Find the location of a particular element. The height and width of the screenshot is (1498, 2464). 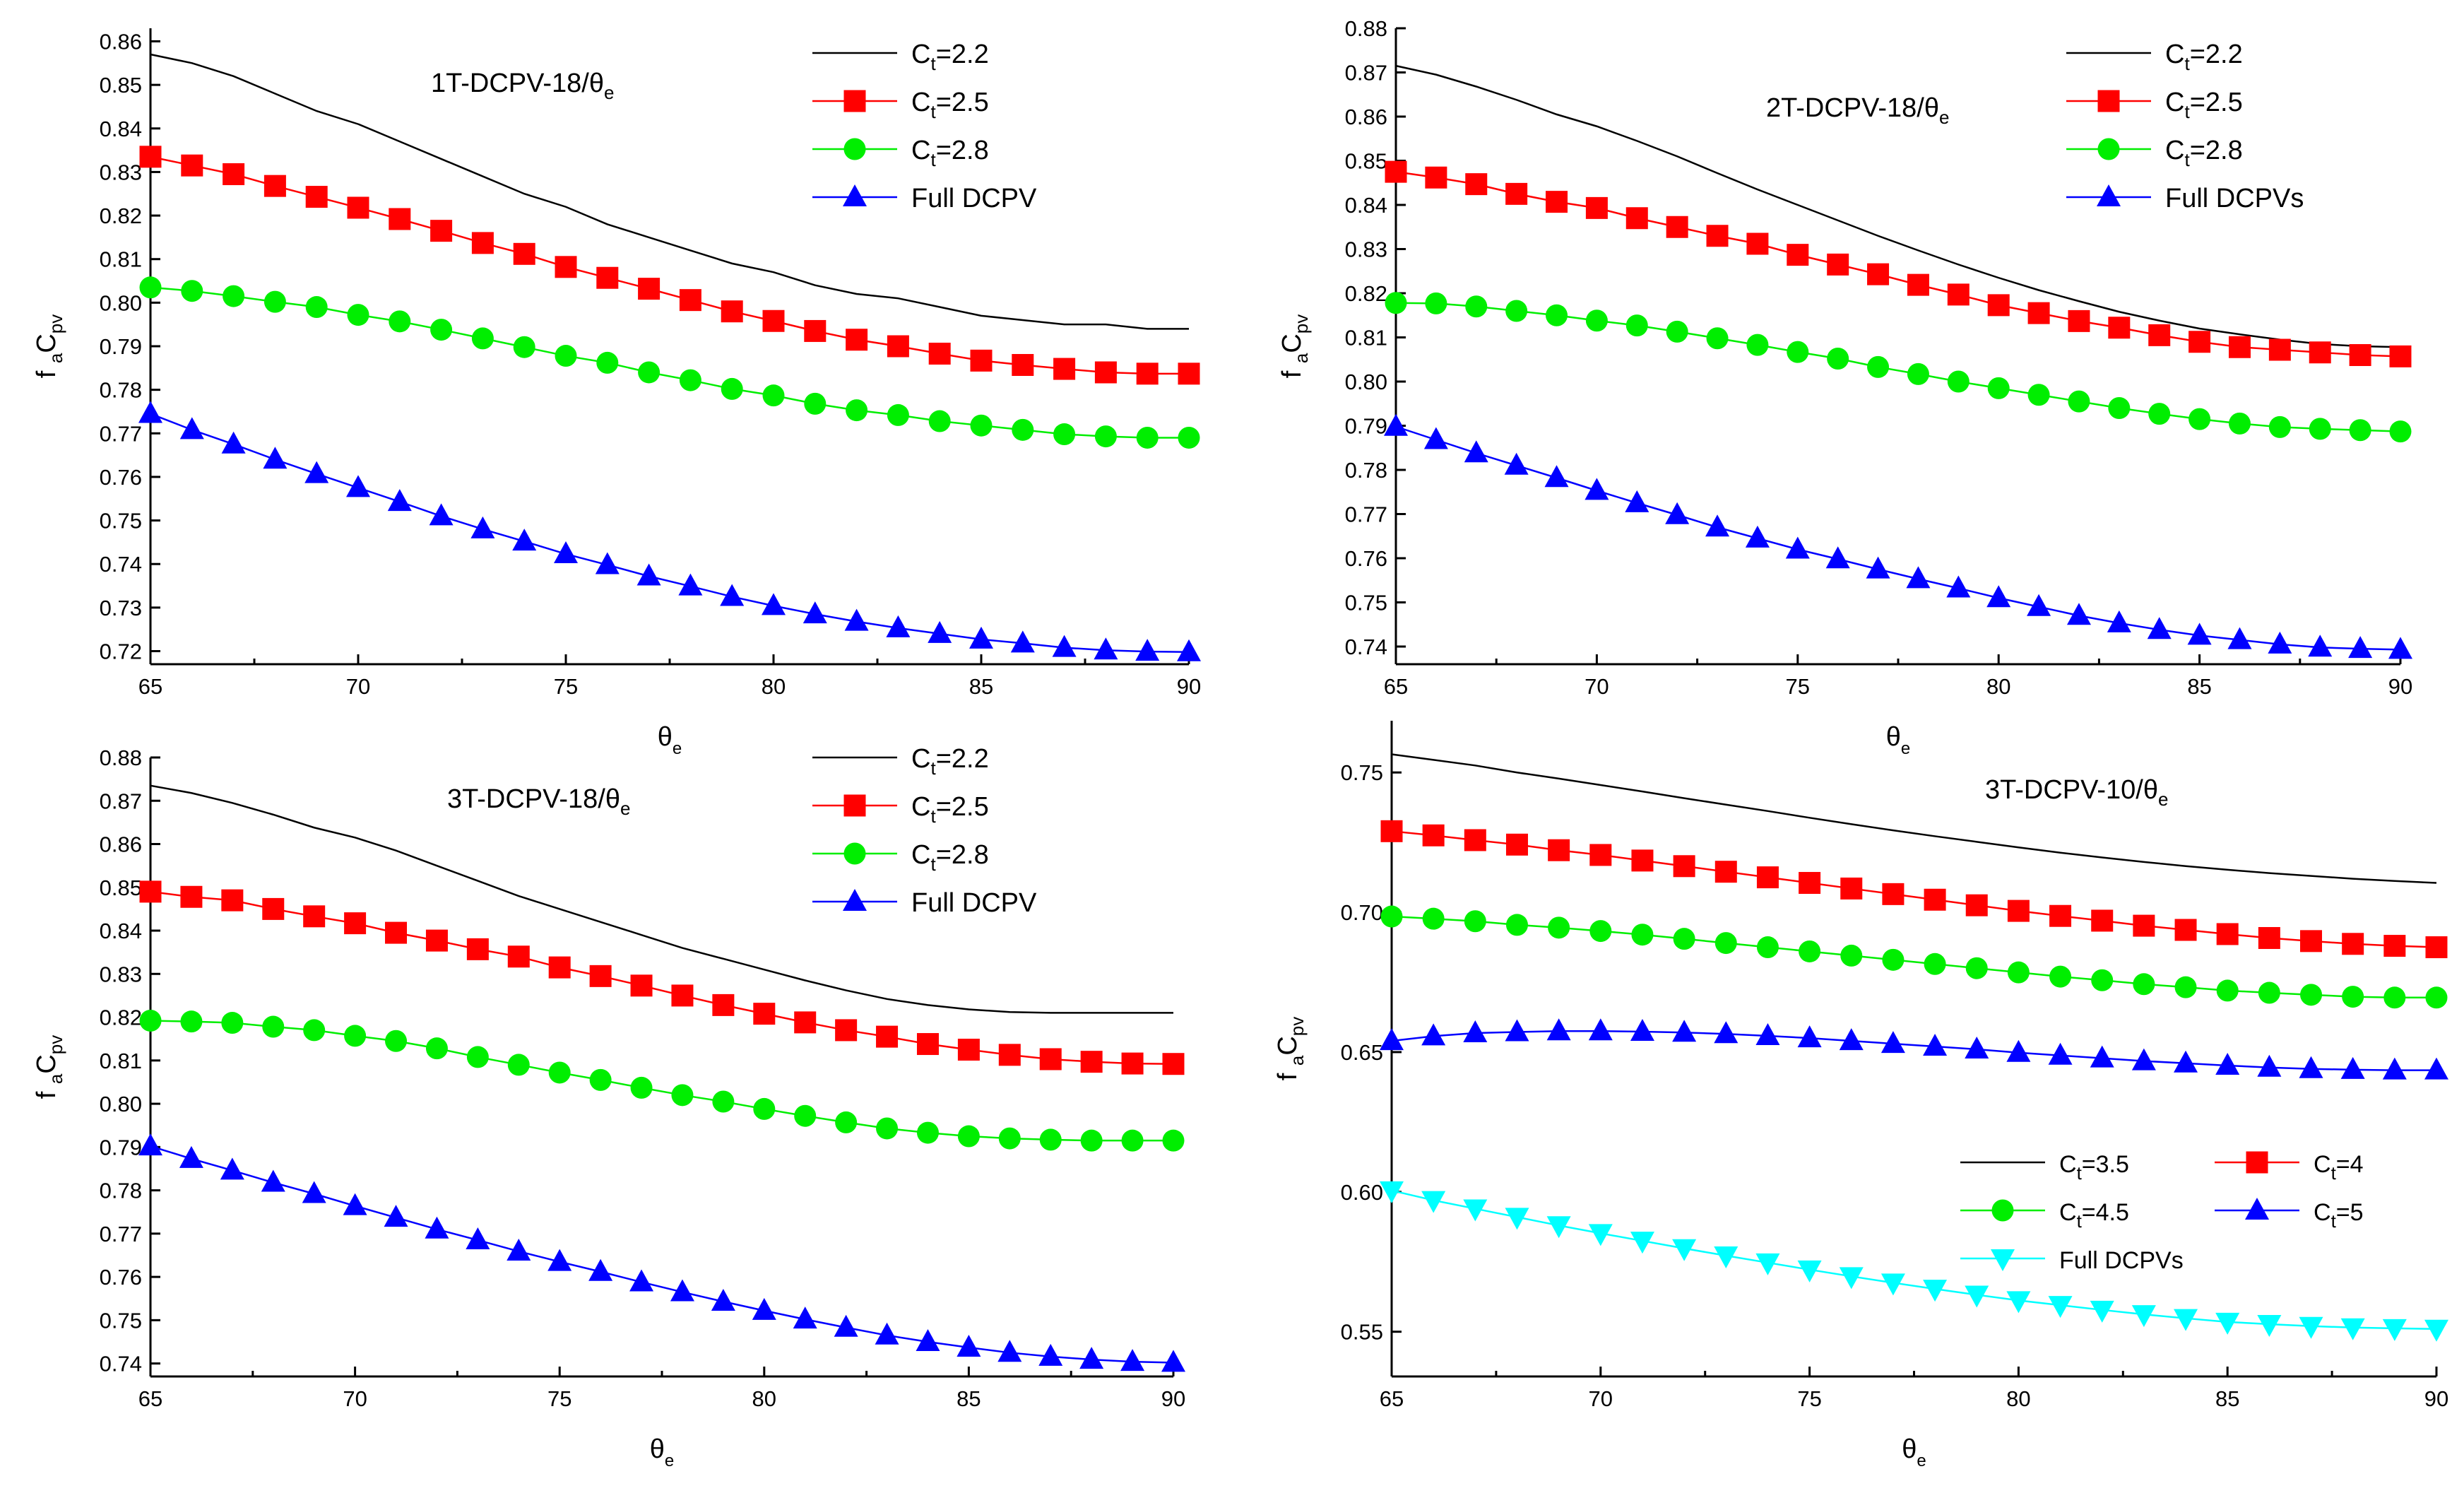

y-tick-label: 0.85 is located at coordinates (1366, 161).